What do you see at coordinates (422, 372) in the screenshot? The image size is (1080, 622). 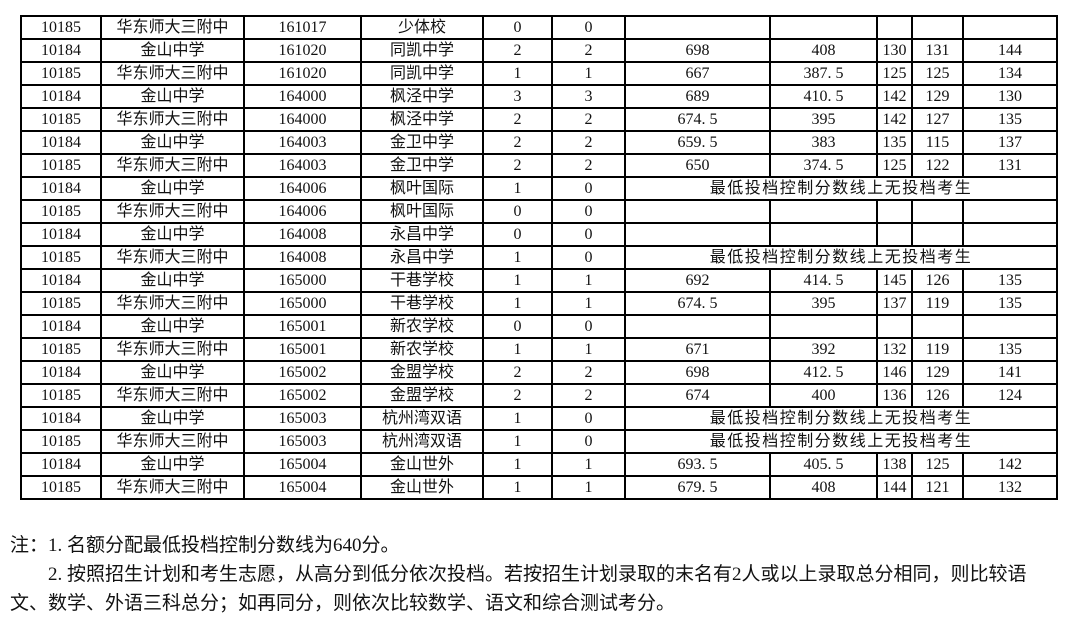 I see `table-cell: 金盟学校` at bounding box center [422, 372].